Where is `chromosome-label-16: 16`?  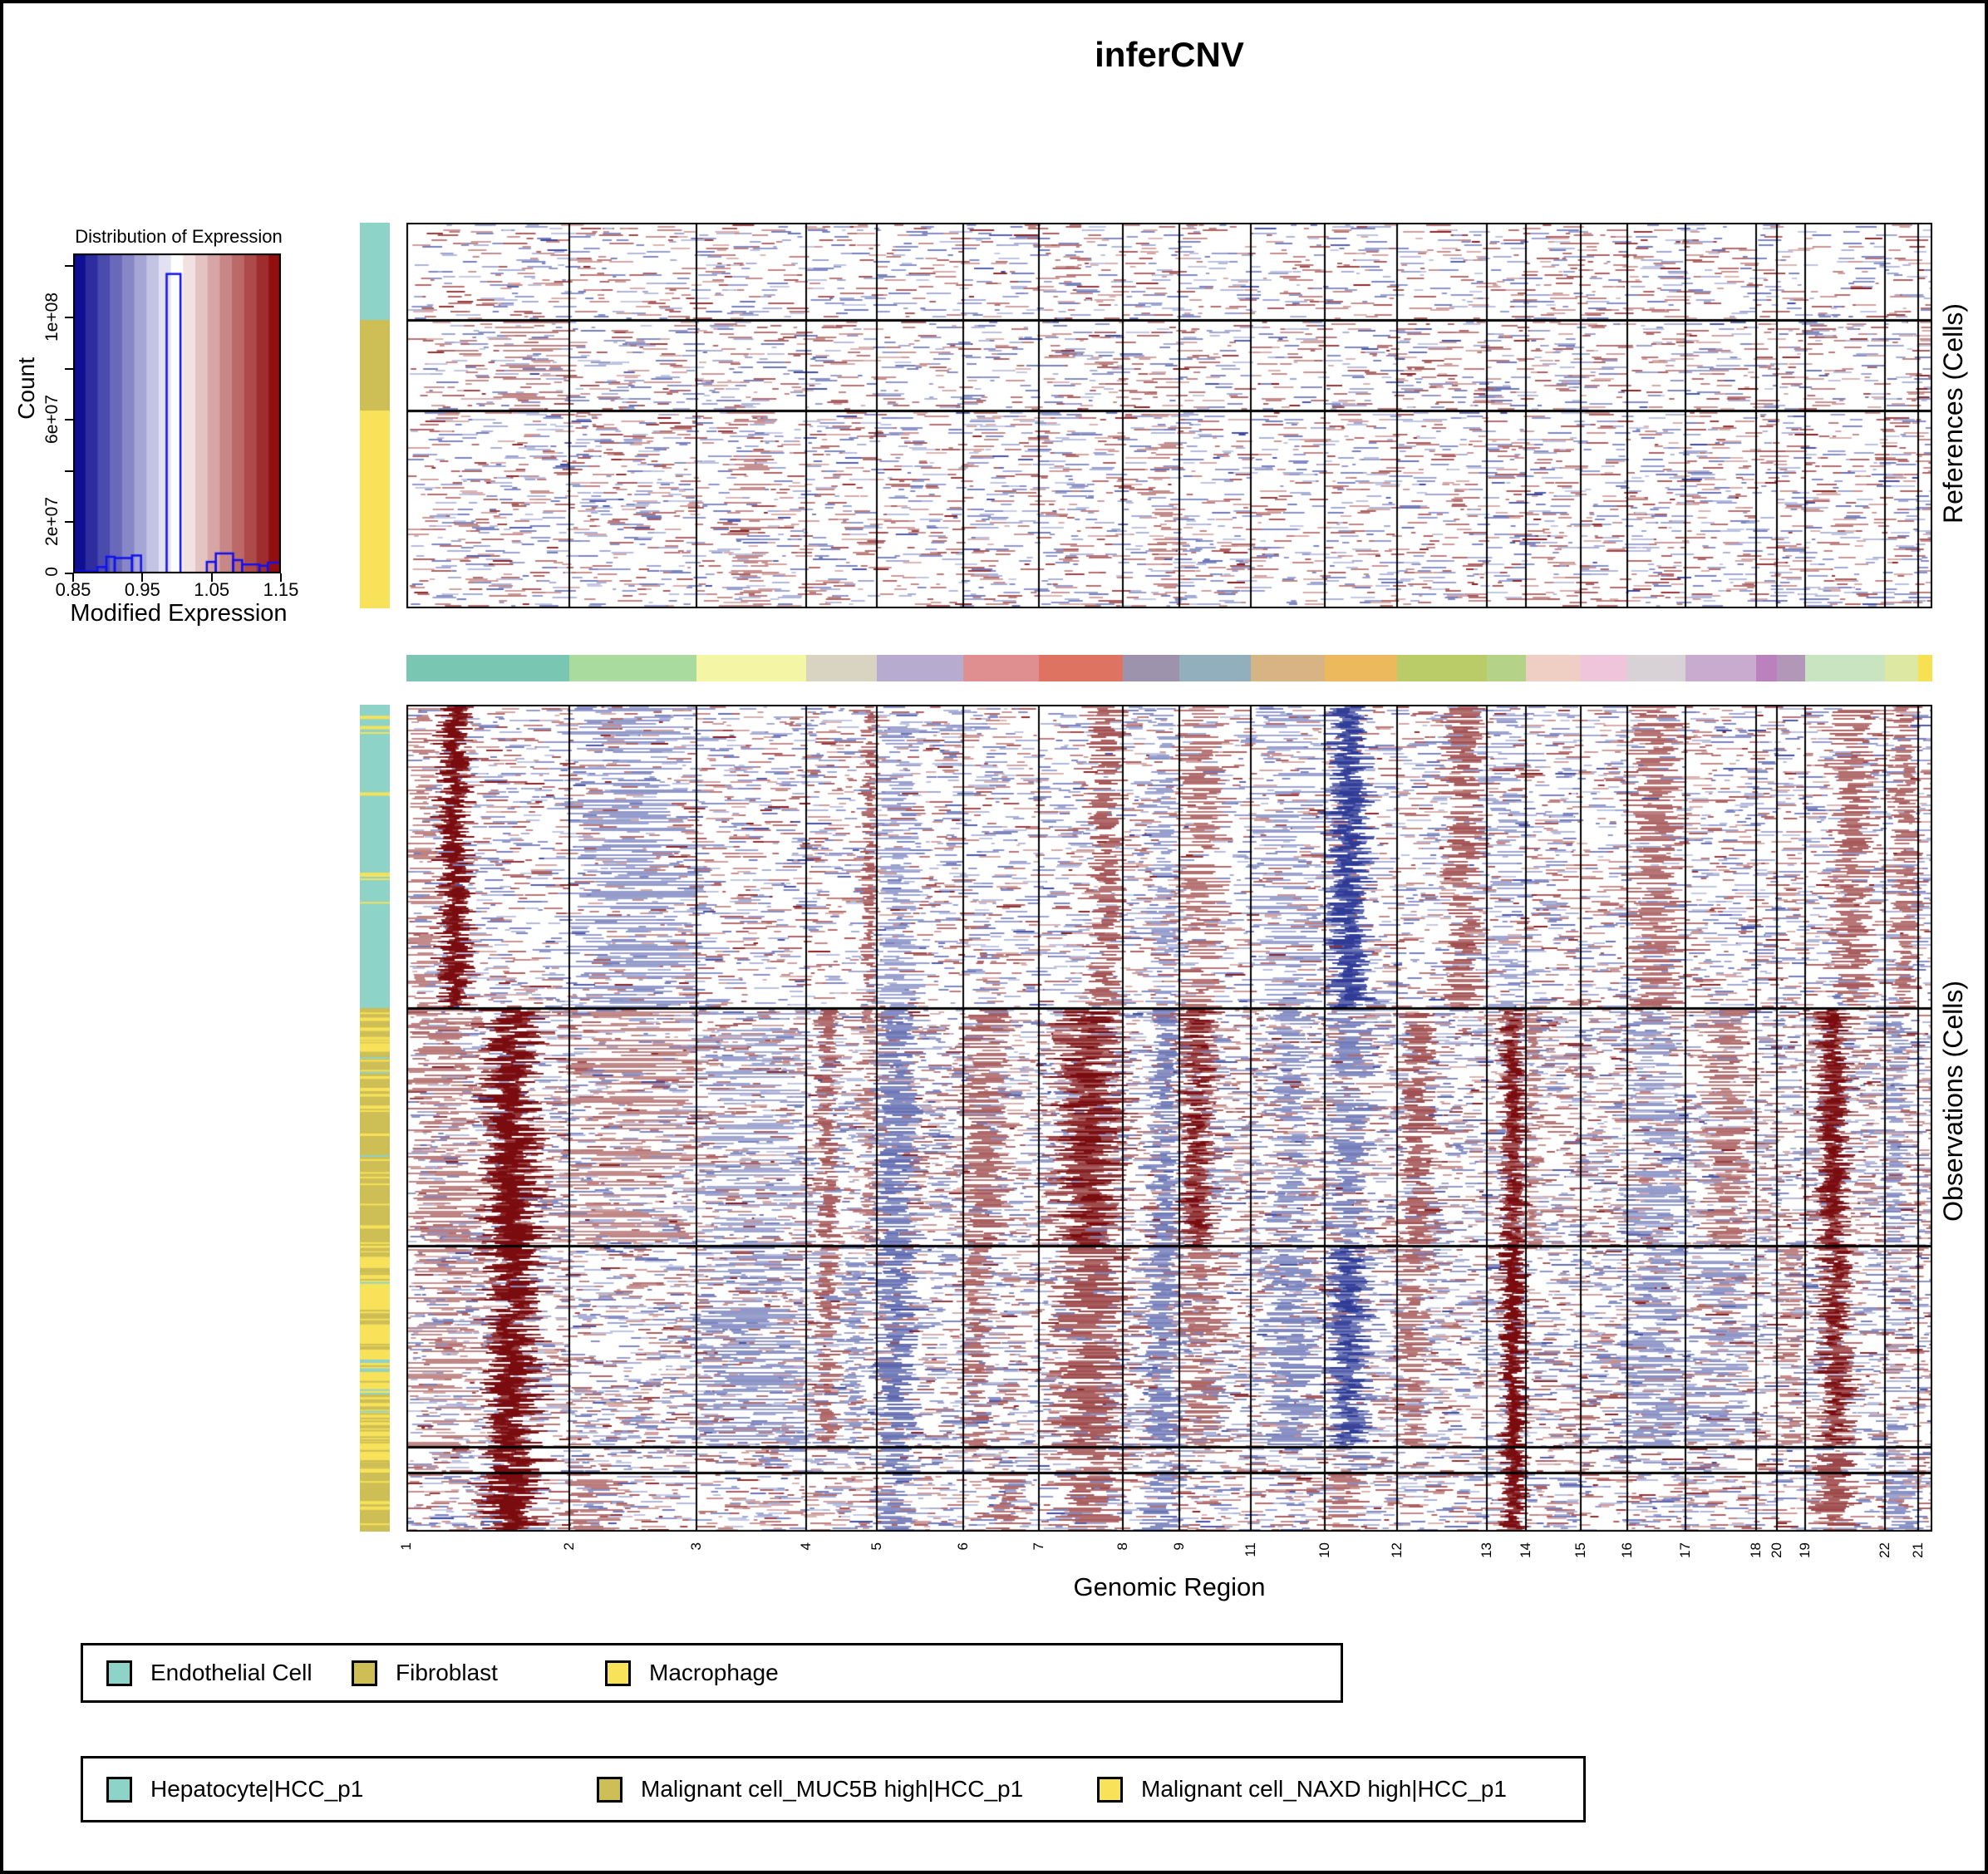
chromosome-label-16: 16 is located at coordinates (1627, 1550).